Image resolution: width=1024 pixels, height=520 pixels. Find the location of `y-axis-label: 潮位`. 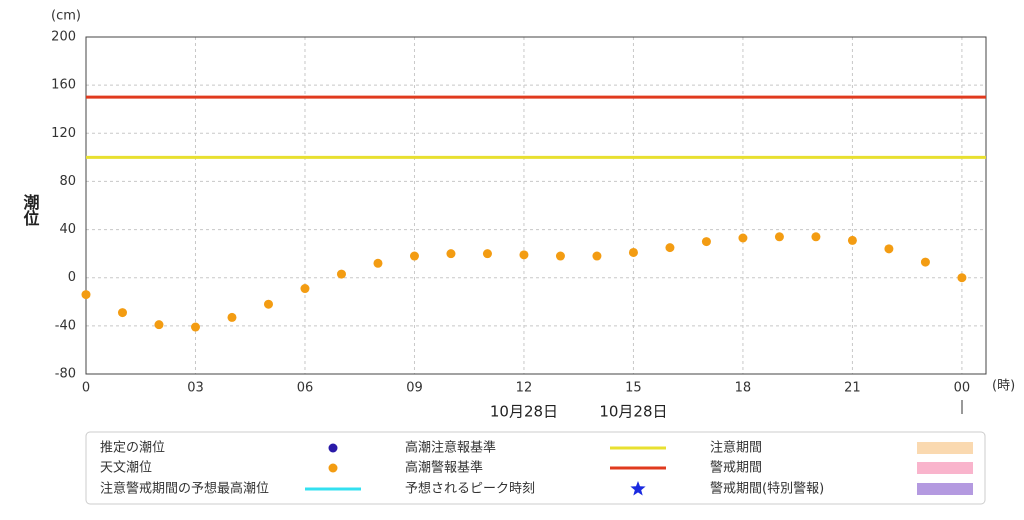

y-axis-label: 潮位 is located at coordinates (30, 210).